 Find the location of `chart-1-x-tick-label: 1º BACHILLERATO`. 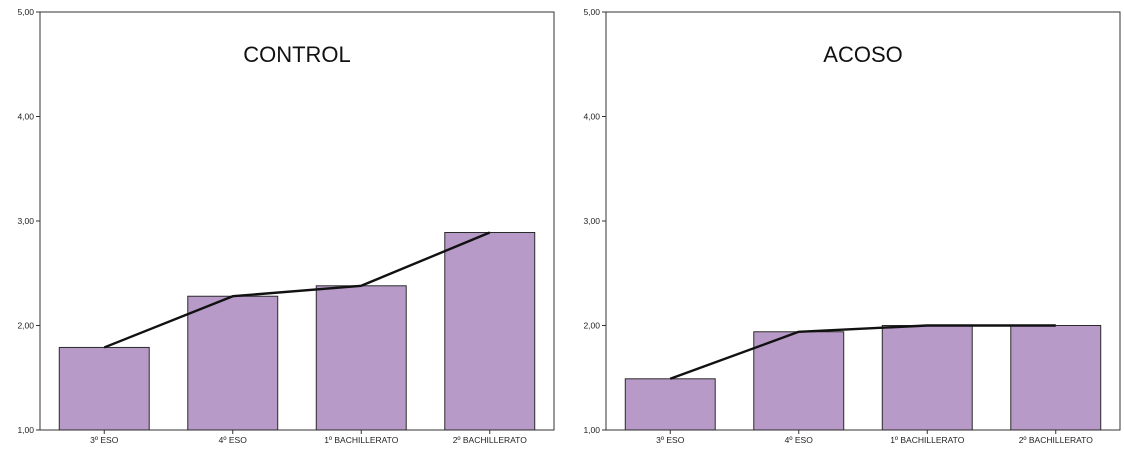

chart-1-x-tick-label: 1º BACHILLERATO is located at coordinates (927, 440).